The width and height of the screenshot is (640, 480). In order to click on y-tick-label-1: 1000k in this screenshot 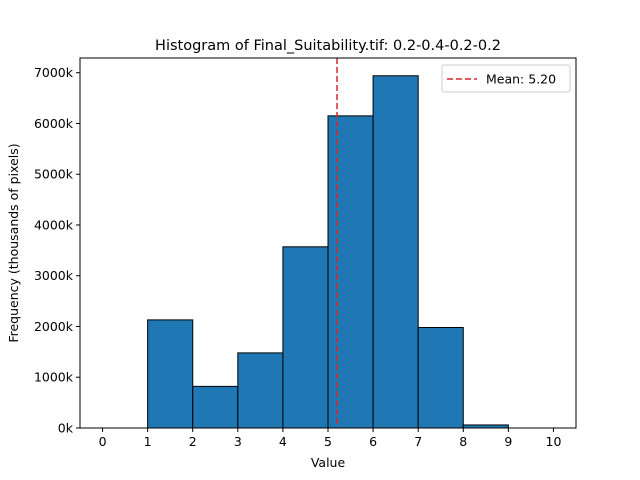, I will do `click(54, 377)`.